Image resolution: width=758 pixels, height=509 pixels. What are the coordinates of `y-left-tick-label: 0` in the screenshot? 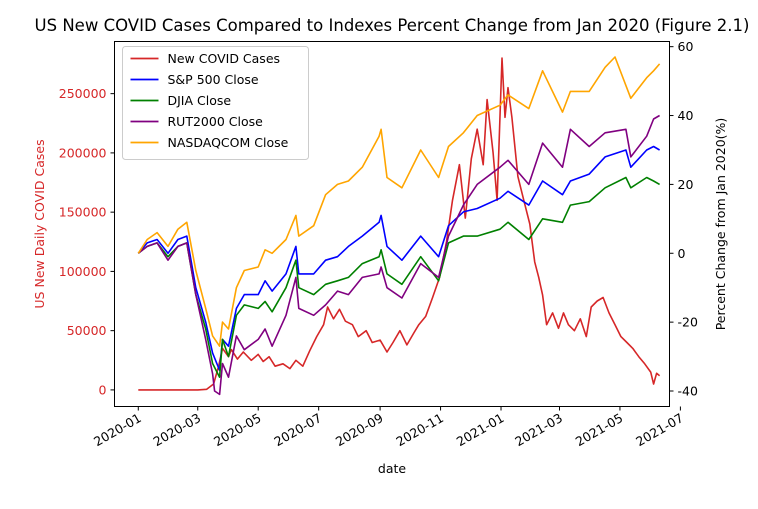 It's located at (103, 389).